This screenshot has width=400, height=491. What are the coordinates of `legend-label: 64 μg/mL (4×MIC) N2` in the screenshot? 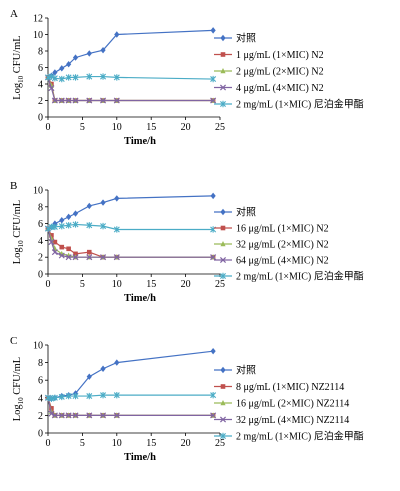 It's located at (282, 261).